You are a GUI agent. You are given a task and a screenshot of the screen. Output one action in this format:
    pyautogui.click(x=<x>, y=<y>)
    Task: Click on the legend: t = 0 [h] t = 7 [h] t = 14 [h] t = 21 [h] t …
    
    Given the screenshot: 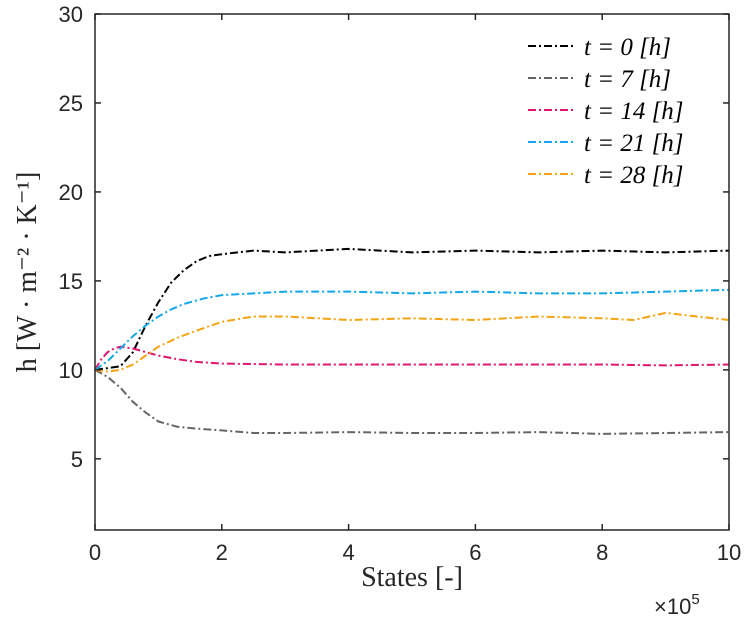 What is the action you would take?
    pyautogui.click(x=606, y=111)
    